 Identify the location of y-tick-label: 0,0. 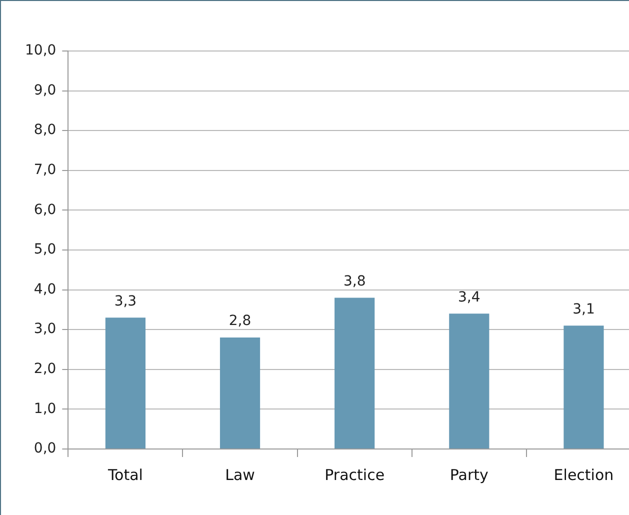
(45, 448).